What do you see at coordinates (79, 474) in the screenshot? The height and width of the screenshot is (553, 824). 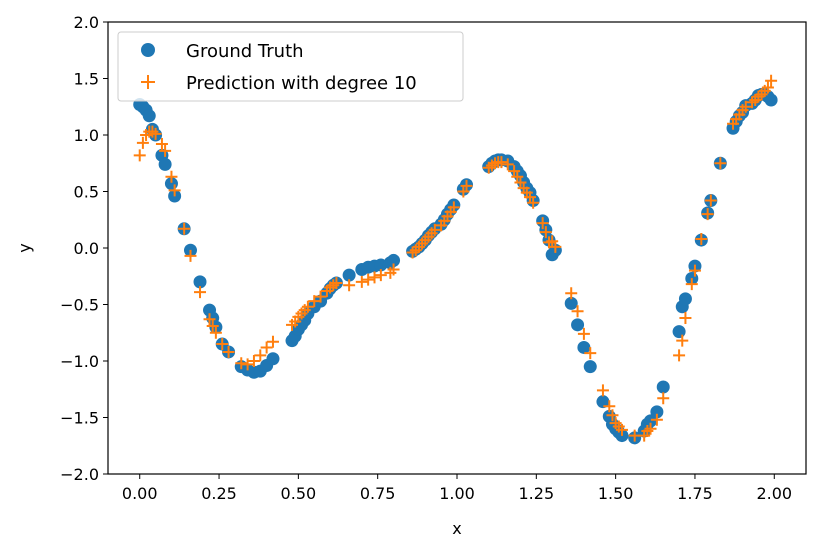 I see `y-tick-label: −2.0` at bounding box center [79, 474].